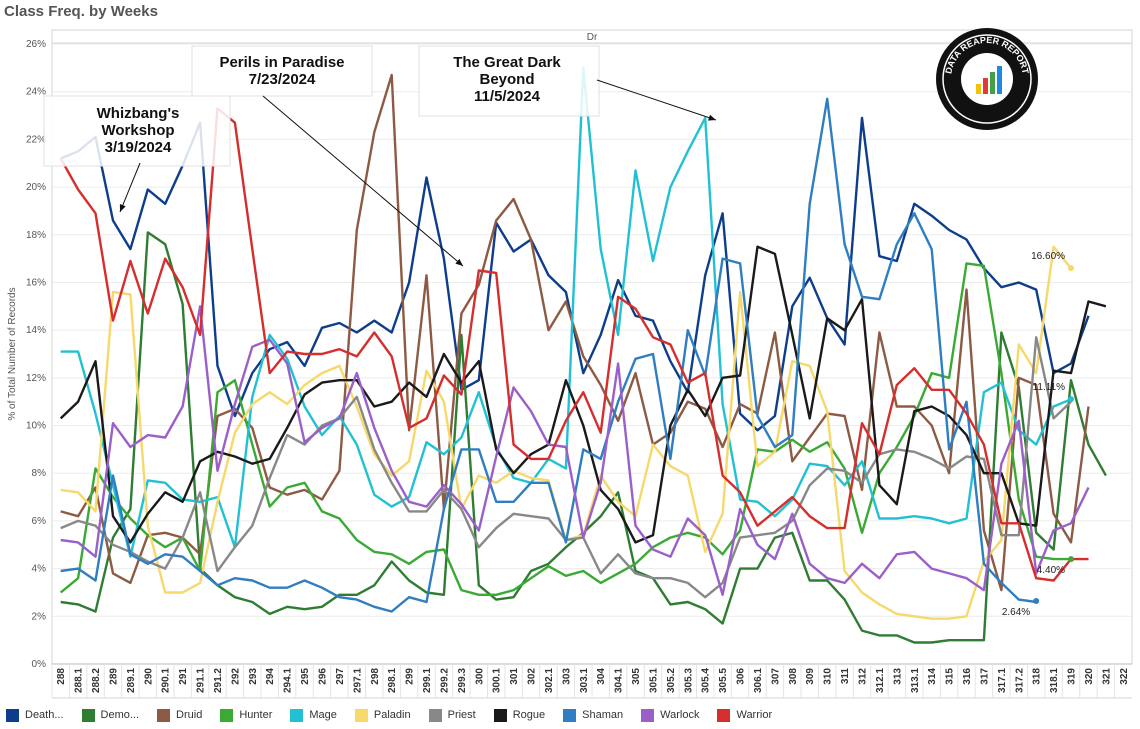  I want to click on legend-item: Warlock, so click(670, 715).